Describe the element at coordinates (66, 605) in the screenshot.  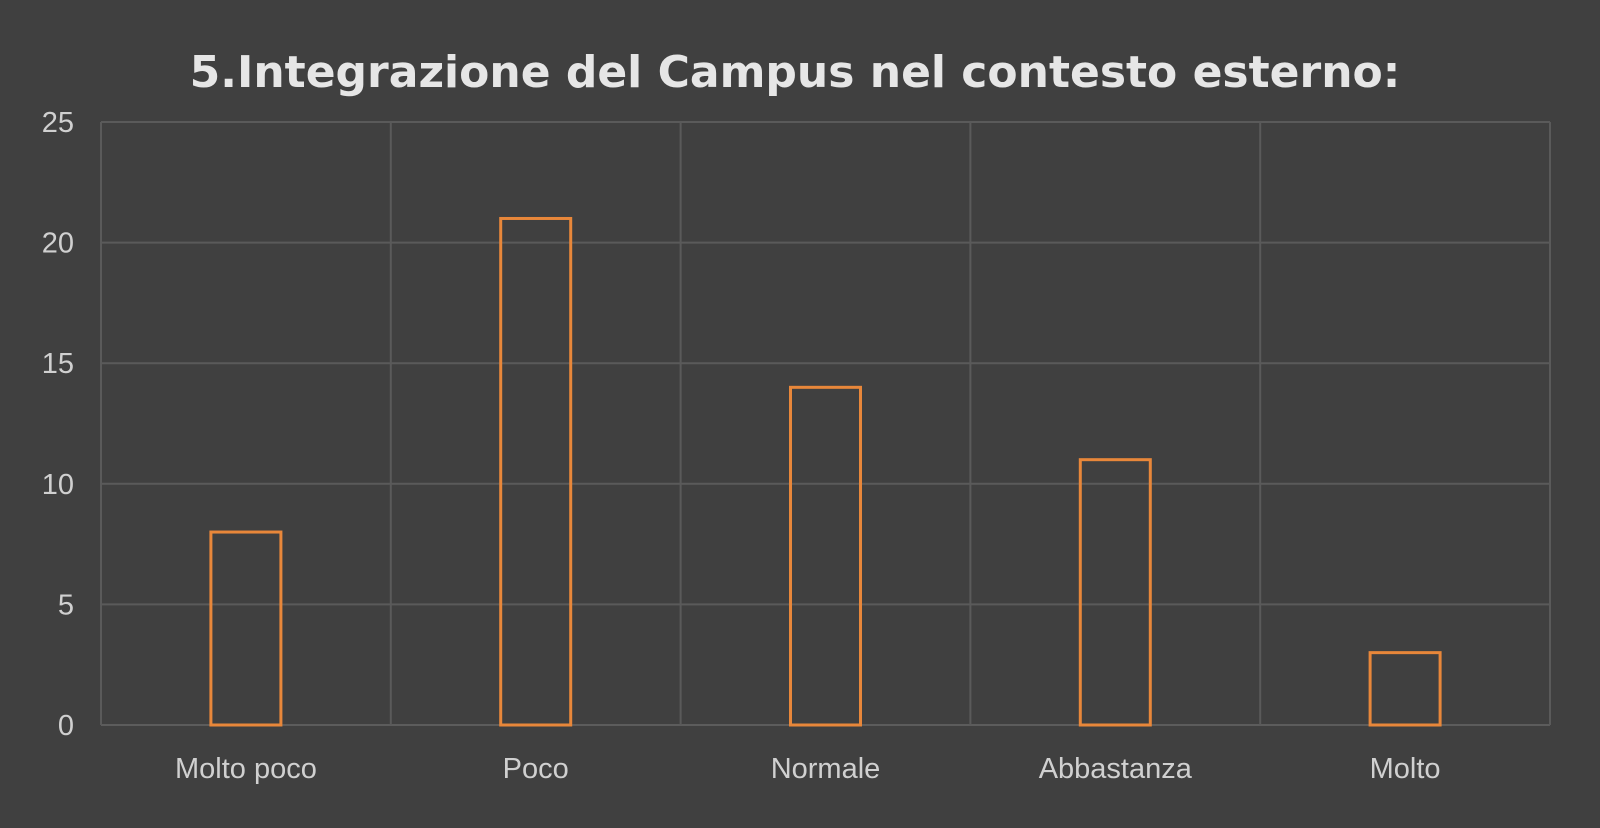
I see `y-tick-label: 5` at that location.